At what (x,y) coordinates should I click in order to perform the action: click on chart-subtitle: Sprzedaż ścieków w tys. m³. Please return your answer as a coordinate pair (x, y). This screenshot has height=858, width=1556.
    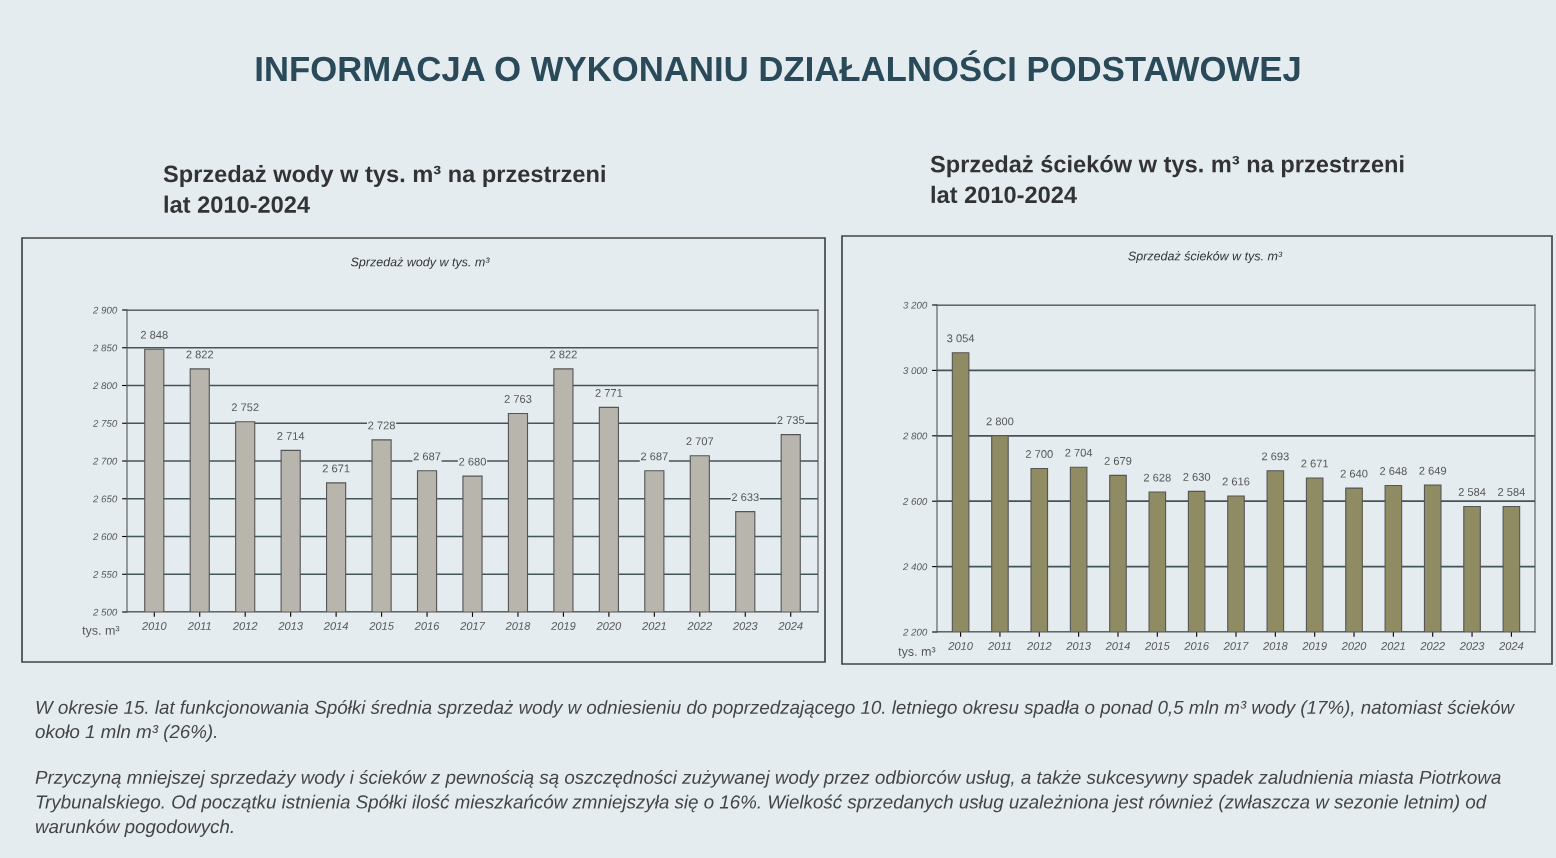
    Looking at the image, I should click on (1205, 257).